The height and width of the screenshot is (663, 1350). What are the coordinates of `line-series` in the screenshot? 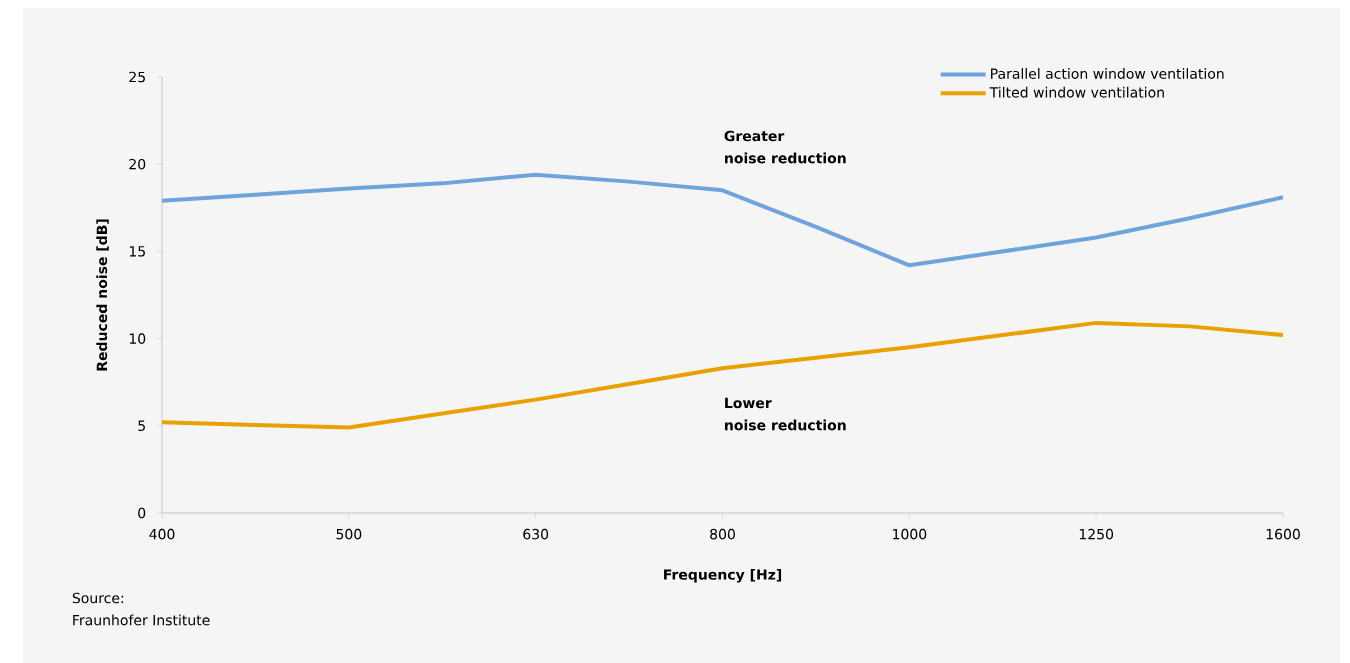 It's located at (723, 375).